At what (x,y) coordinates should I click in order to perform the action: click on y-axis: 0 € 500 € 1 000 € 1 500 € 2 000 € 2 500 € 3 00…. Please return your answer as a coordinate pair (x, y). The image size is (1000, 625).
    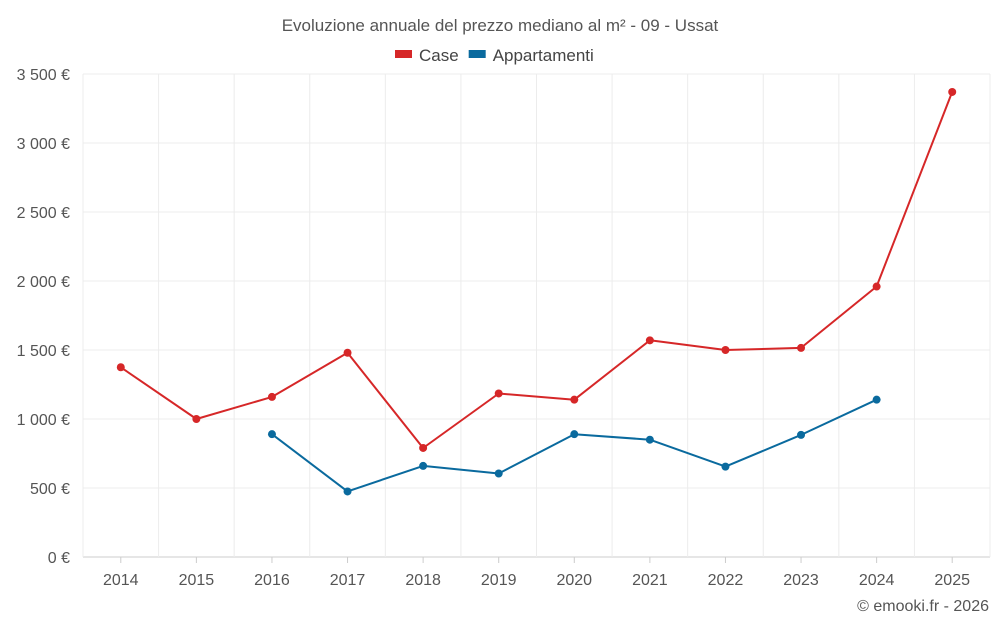
    Looking at the image, I should click on (43, 317).